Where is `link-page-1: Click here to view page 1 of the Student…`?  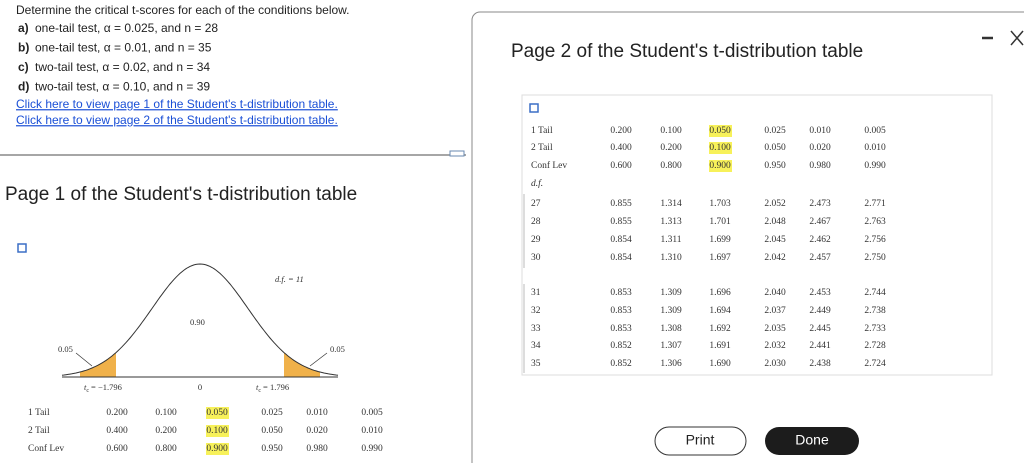 link-page-1: Click here to view page 1 of the Student… is located at coordinates (177, 104).